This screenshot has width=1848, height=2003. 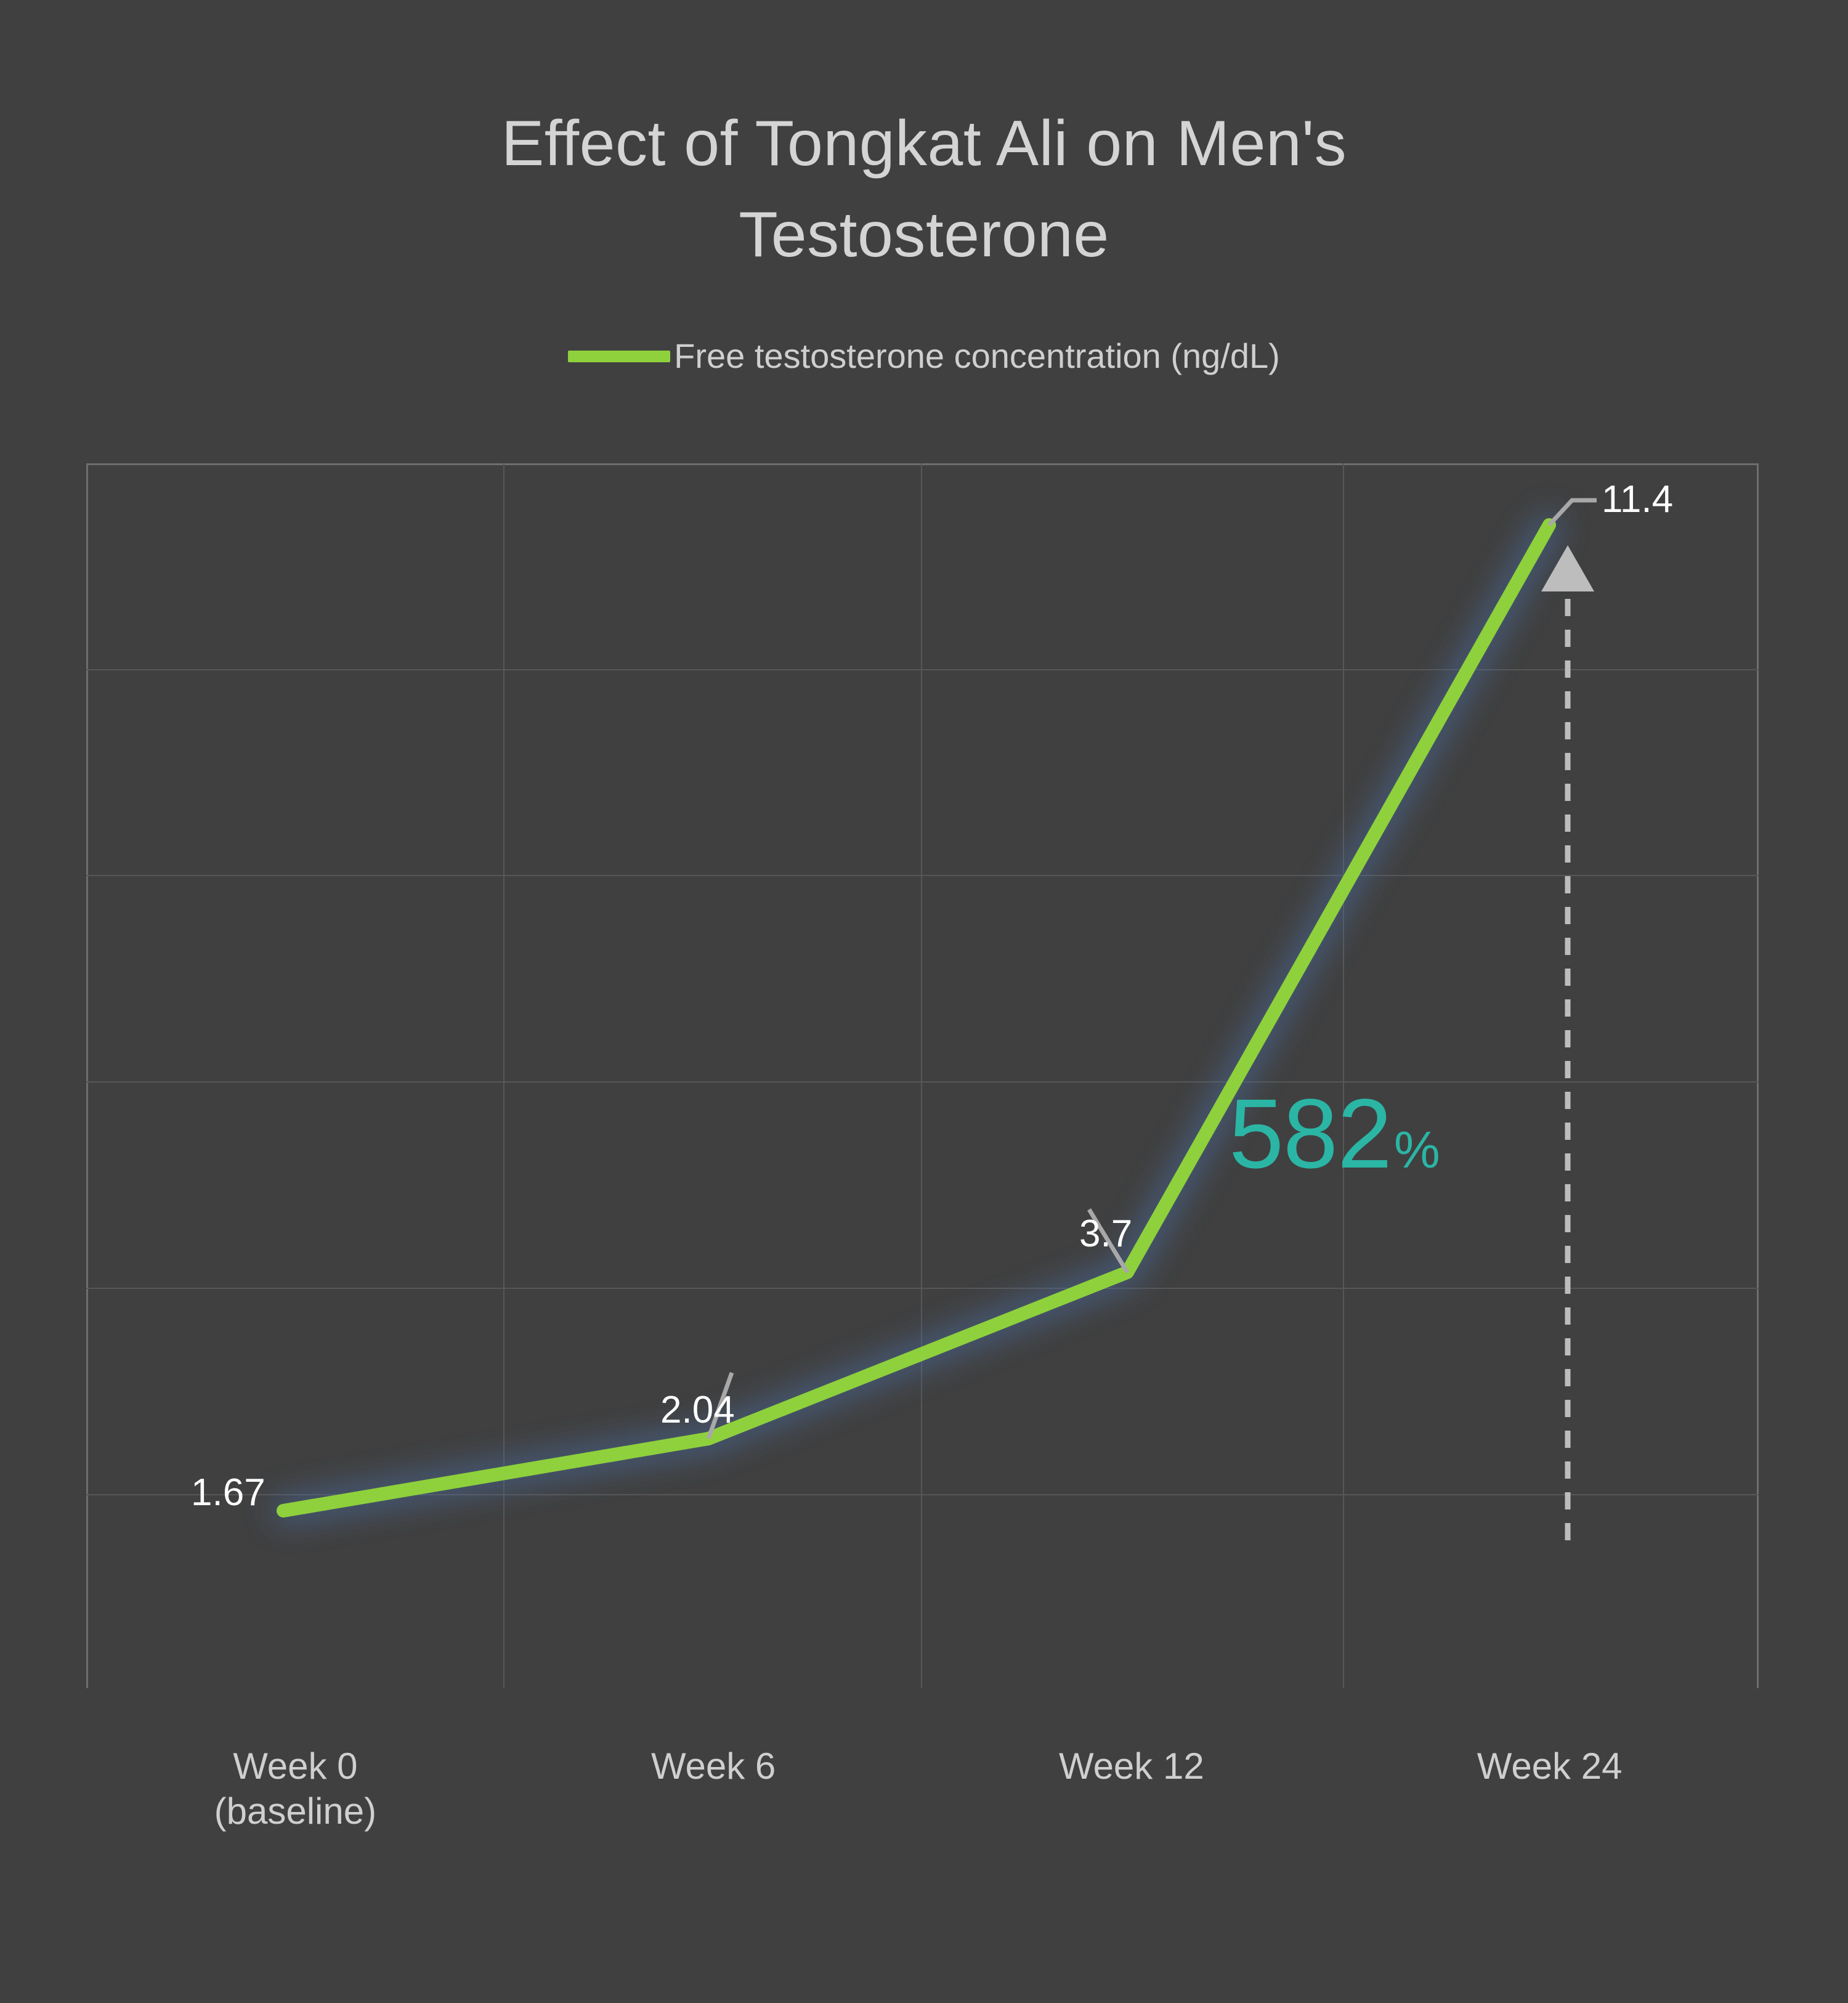 I want to click on data-label-week12: 3.7, so click(x=1106, y=1234).